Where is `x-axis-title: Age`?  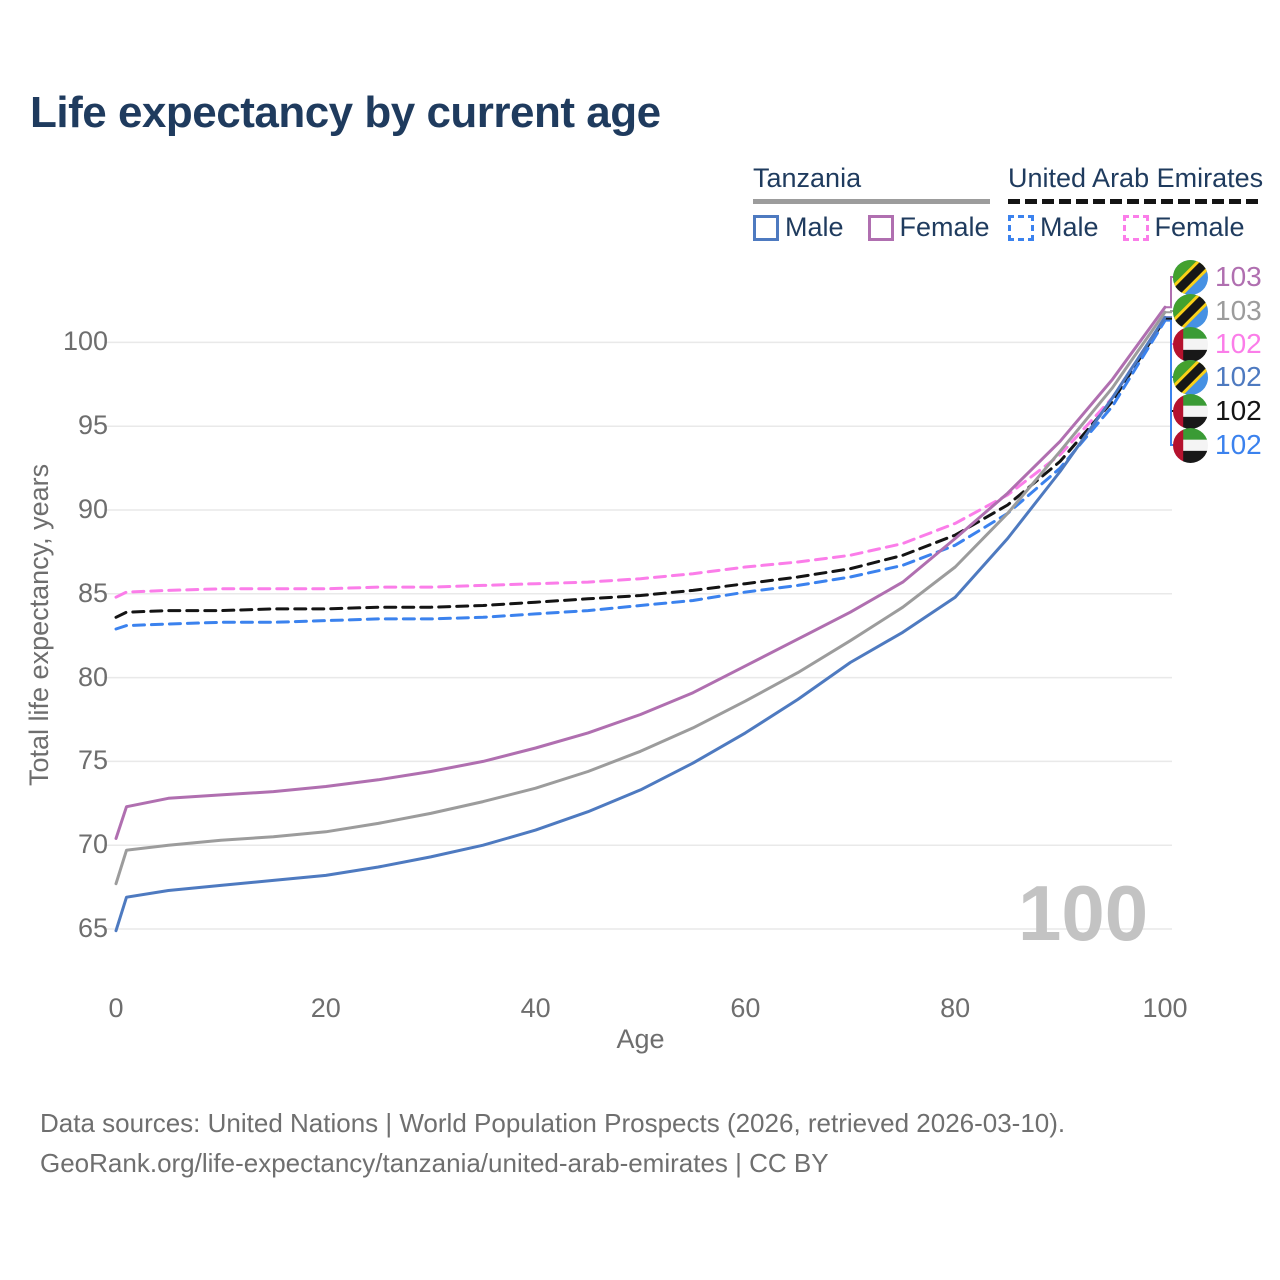 x-axis-title: Age is located at coordinates (640, 1039).